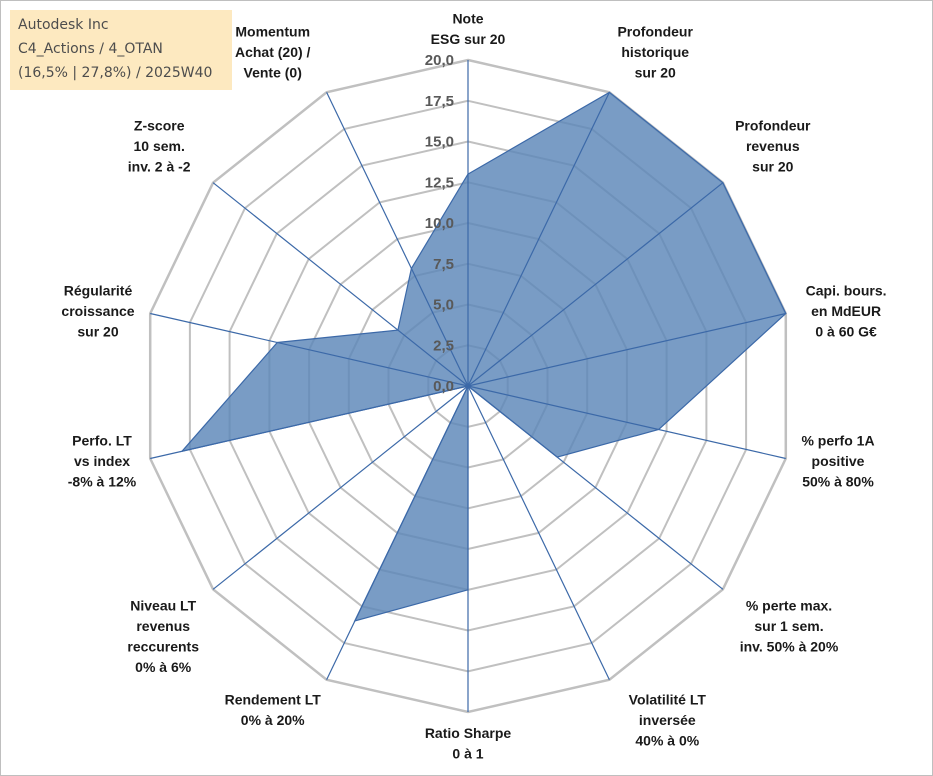 This screenshot has width=933, height=776. Describe the element at coordinates (115, 73) in the screenshot. I see `info-stats: (16,5% | 27,8%) / 2025W40` at that location.